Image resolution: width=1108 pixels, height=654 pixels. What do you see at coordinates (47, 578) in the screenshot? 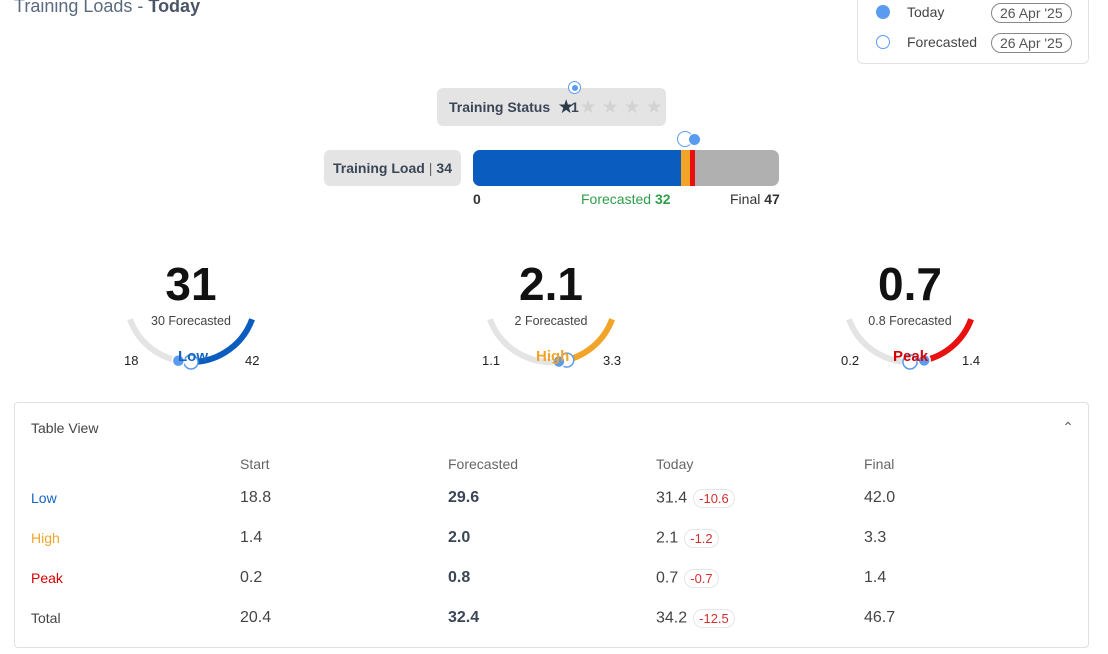
I see `row-label-peak: Peak` at bounding box center [47, 578].